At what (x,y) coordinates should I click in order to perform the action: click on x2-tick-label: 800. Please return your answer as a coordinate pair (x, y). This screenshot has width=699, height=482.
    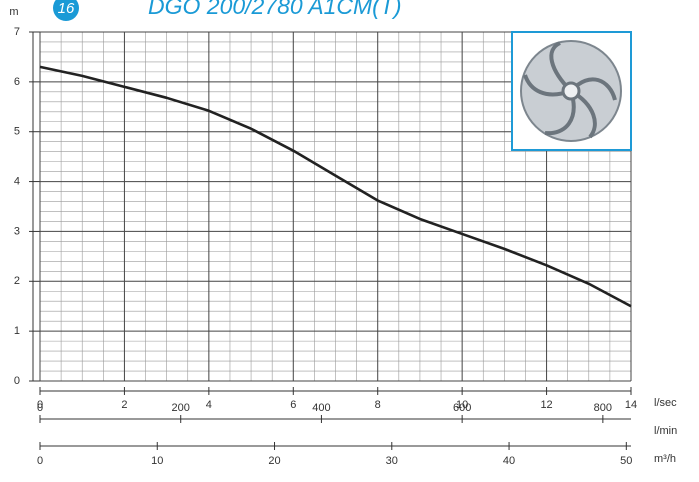
    Looking at the image, I should click on (603, 408).